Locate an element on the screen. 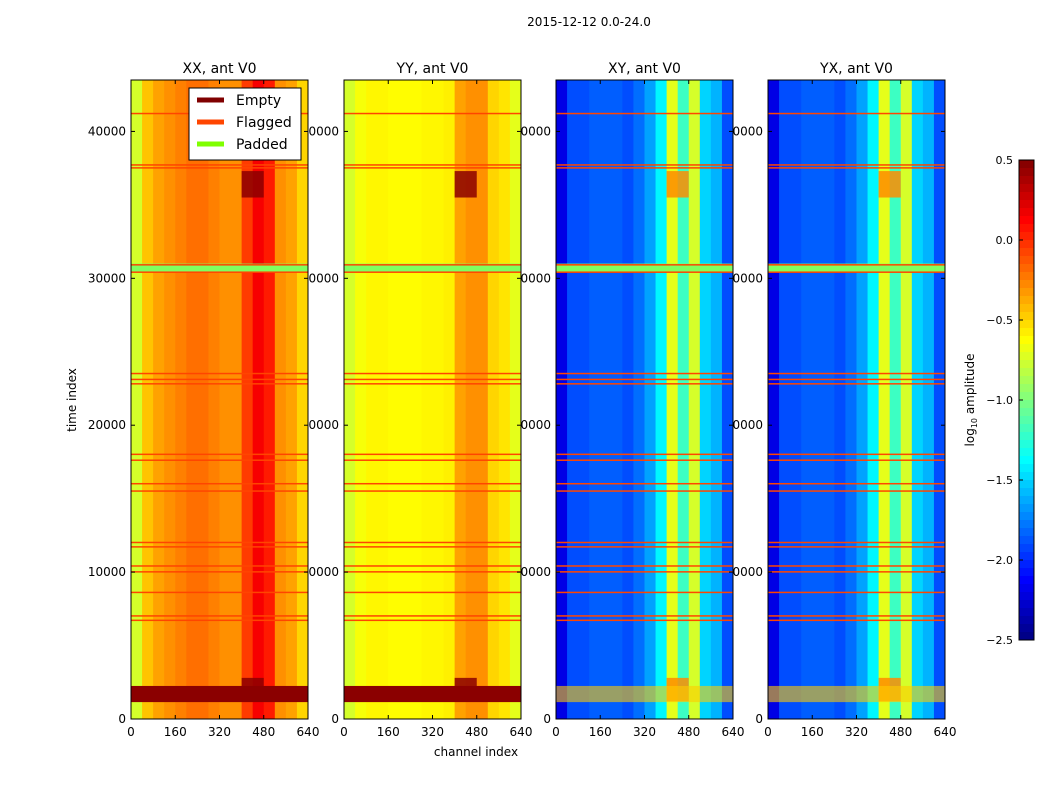 This screenshot has width=1050, height=800. x-tick-label: 320 is located at coordinates (644, 732).